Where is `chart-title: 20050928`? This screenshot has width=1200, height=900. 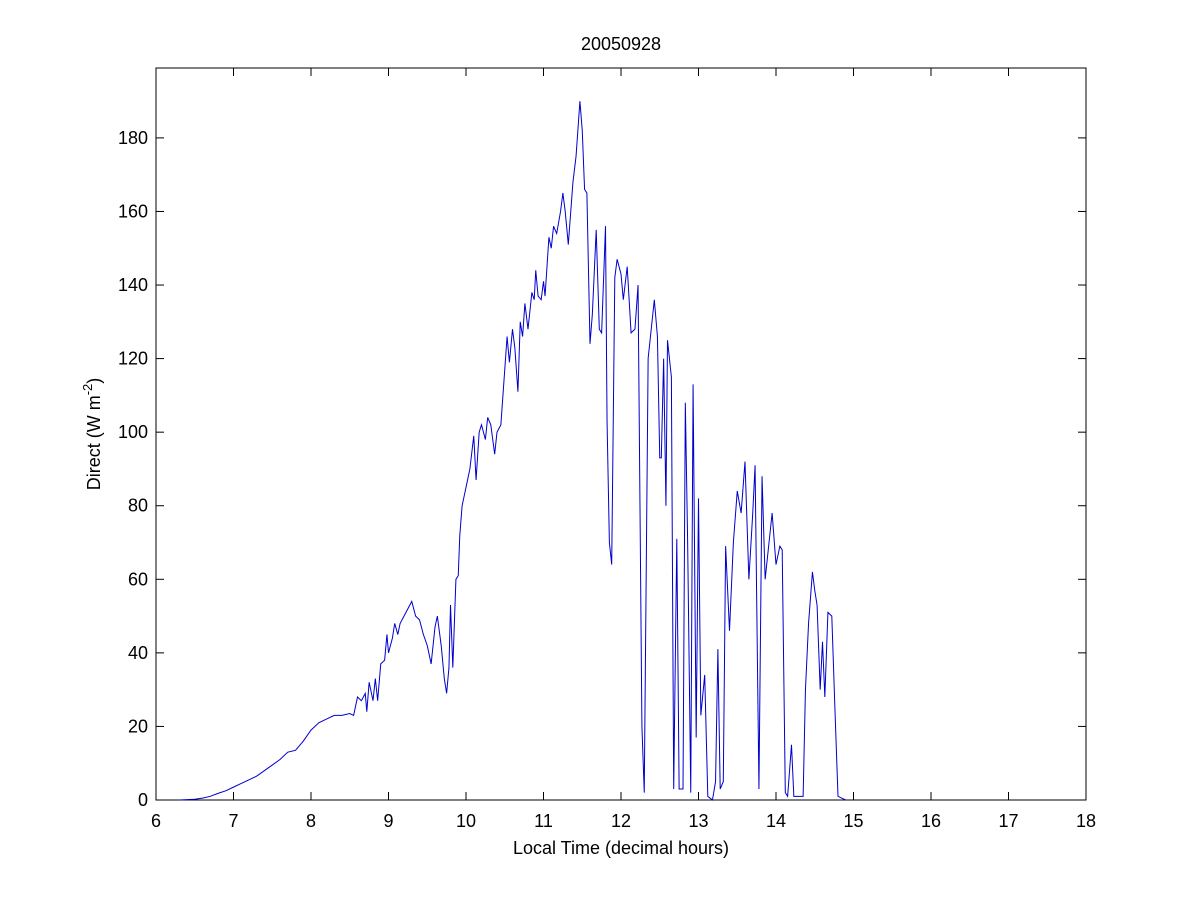
chart-title: 20050928 is located at coordinates (621, 44).